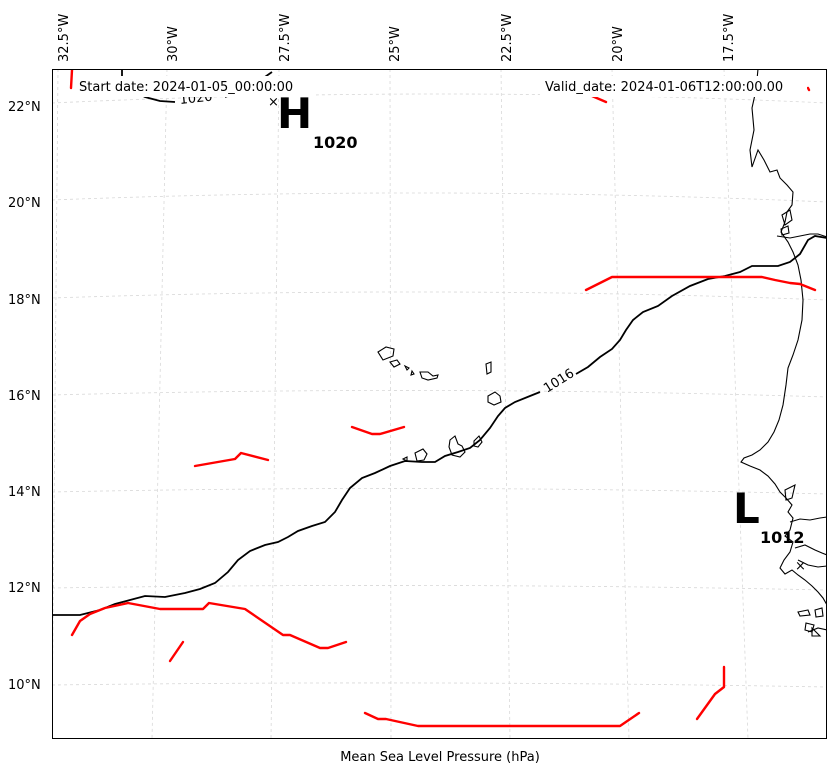  What do you see at coordinates (378, 430) in the screenshot?
I see `front-central-a` at bounding box center [378, 430].